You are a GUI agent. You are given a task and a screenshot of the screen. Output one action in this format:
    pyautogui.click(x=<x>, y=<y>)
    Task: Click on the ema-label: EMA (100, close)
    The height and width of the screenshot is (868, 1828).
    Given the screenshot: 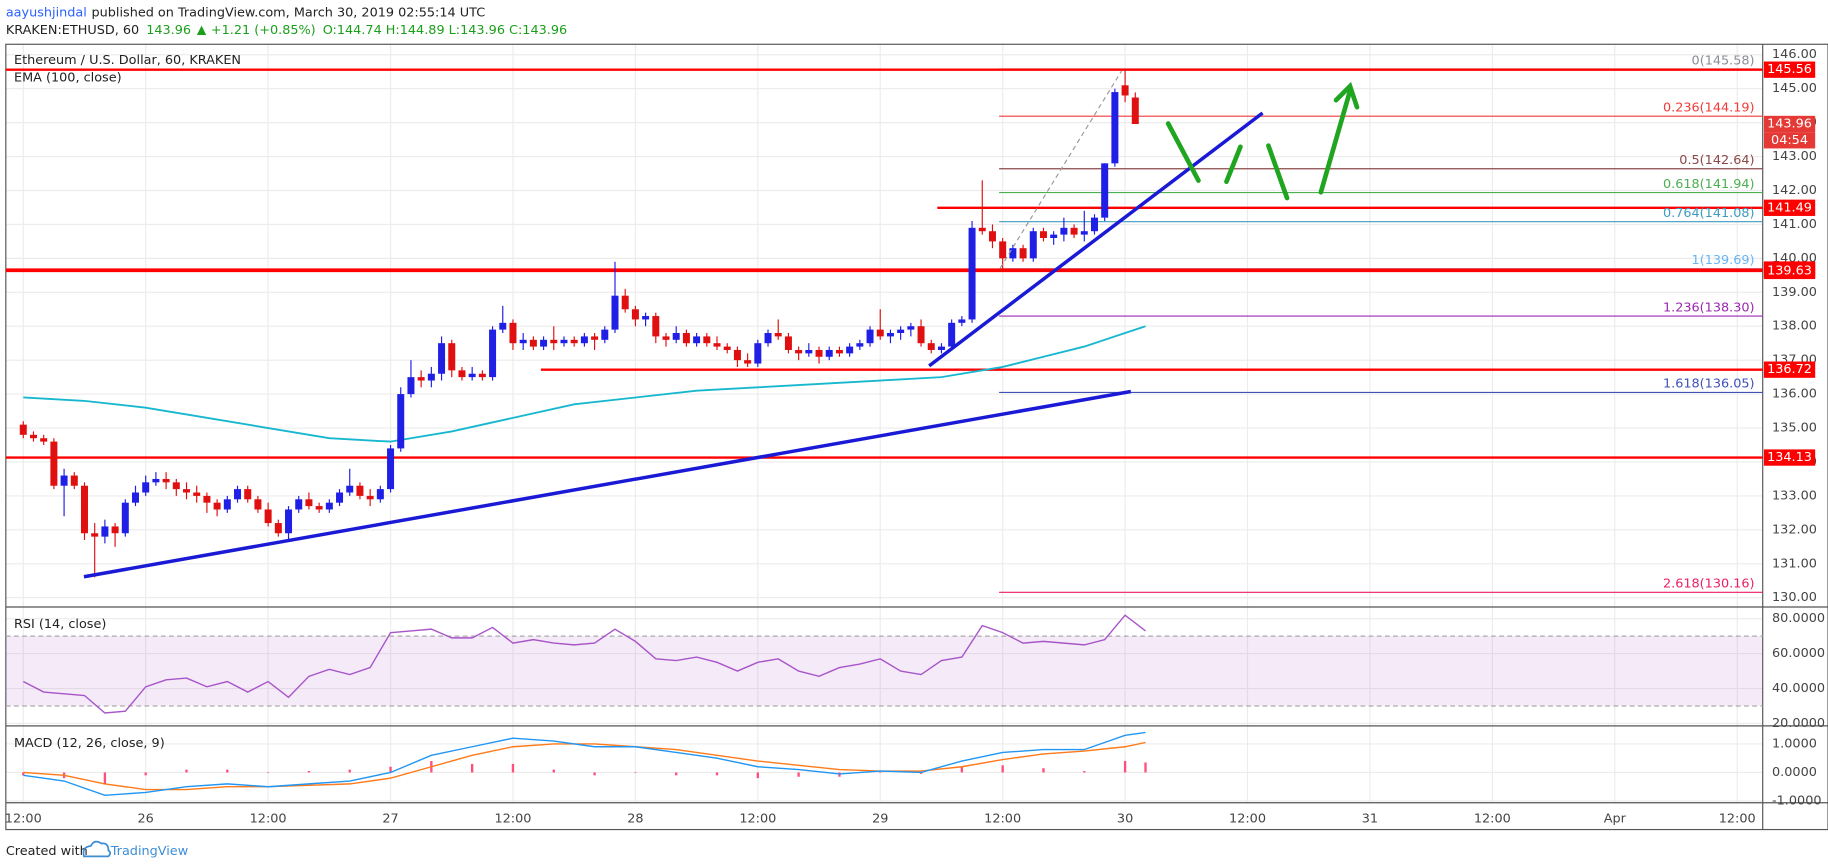 What is the action you would take?
    pyautogui.click(x=68, y=78)
    